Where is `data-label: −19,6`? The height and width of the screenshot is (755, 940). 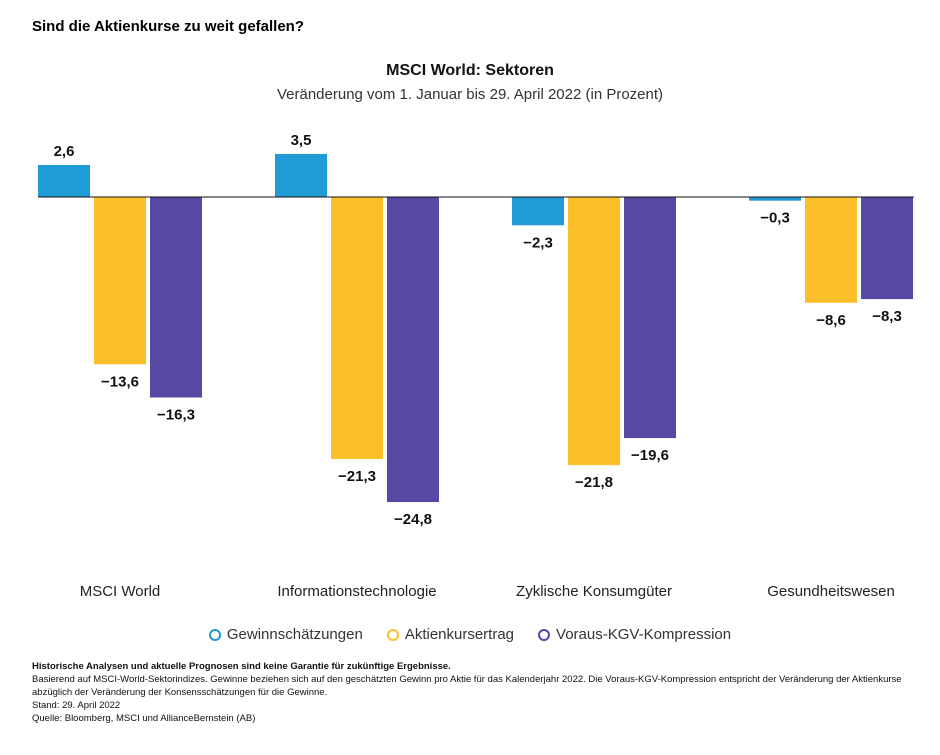 data-label: −19,6 is located at coordinates (650, 455).